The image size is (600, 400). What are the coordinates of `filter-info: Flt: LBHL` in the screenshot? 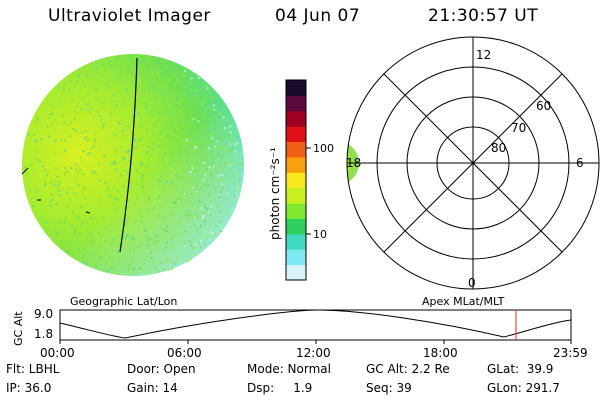 It's located at (33, 369).